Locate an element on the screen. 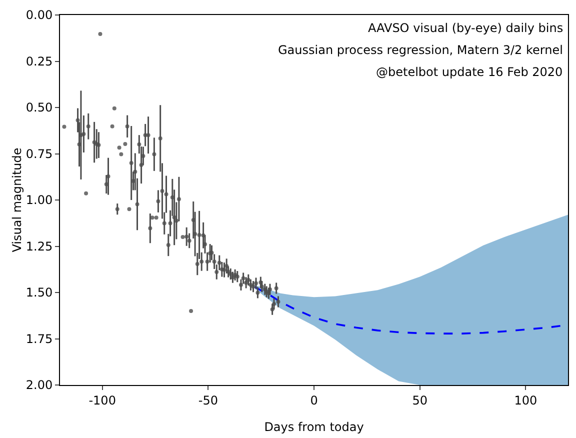  x-axis-title: Days from today is located at coordinates (314, 427).